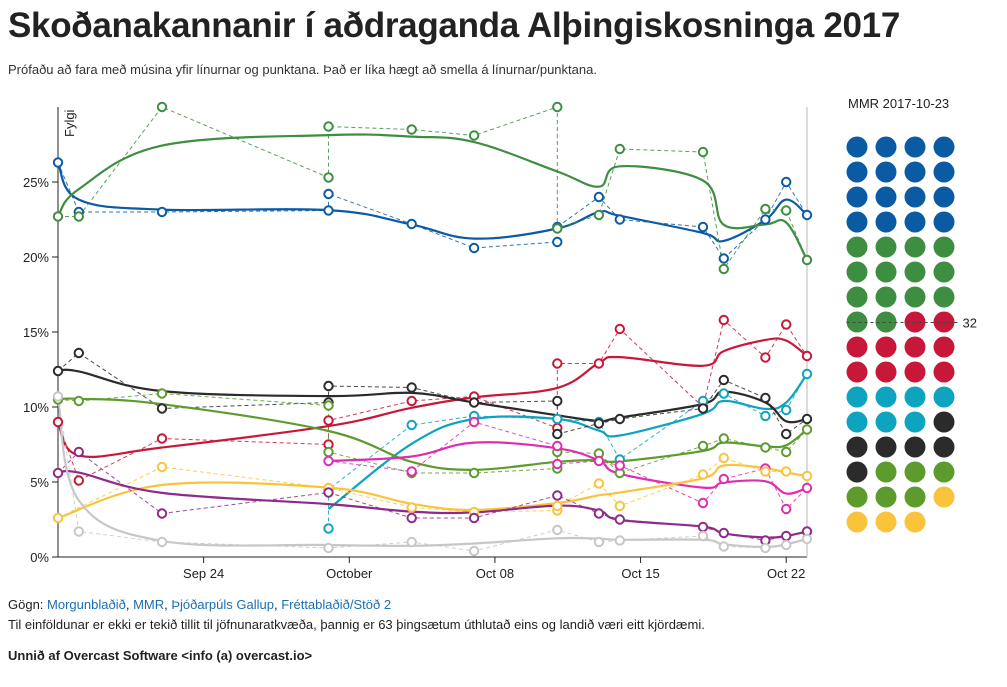 The height and width of the screenshot is (687, 1007). I want to click on series-7-trend-line, so click(432, 491).